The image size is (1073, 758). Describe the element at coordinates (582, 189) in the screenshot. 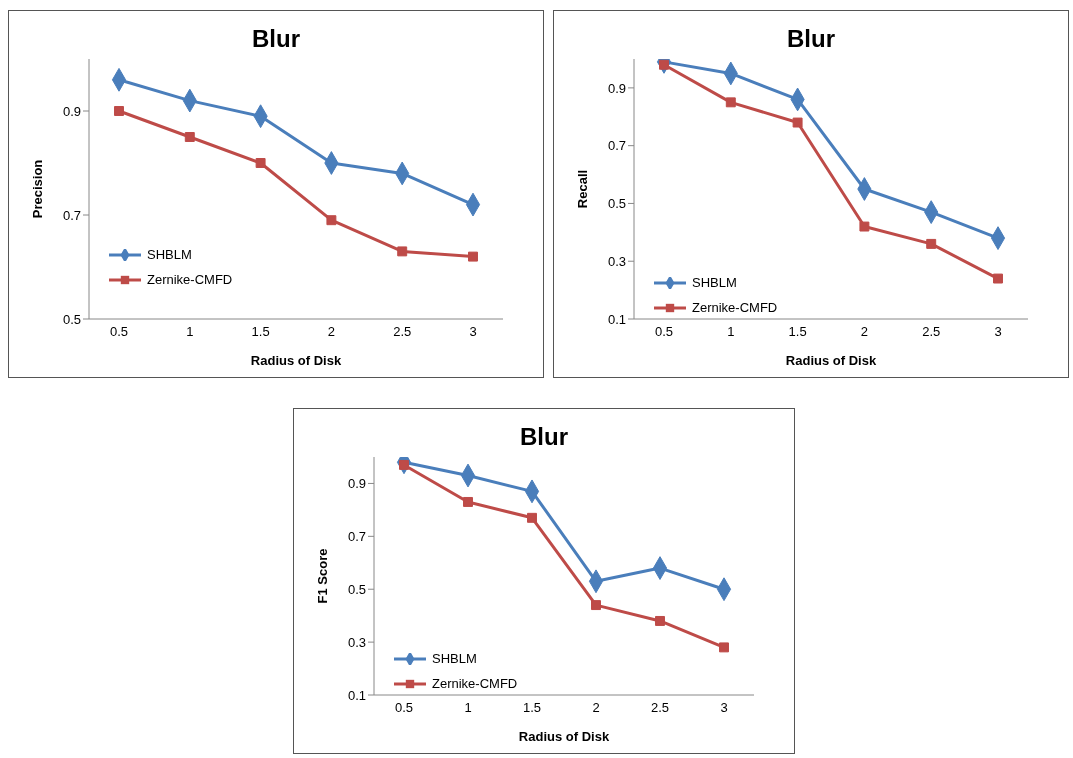

I see `y-axis-title: Recall` at that location.